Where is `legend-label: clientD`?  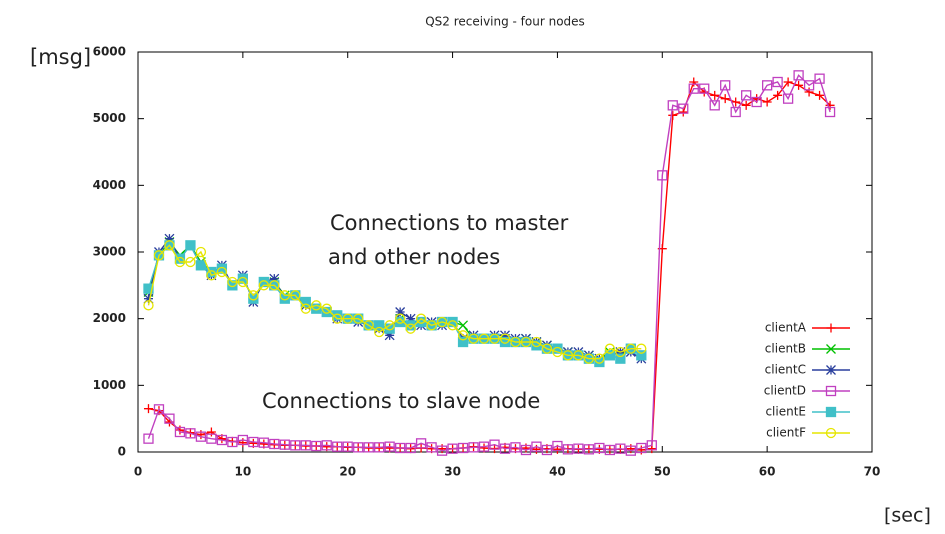
legend-label: clientD is located at coordinates (785, 391).